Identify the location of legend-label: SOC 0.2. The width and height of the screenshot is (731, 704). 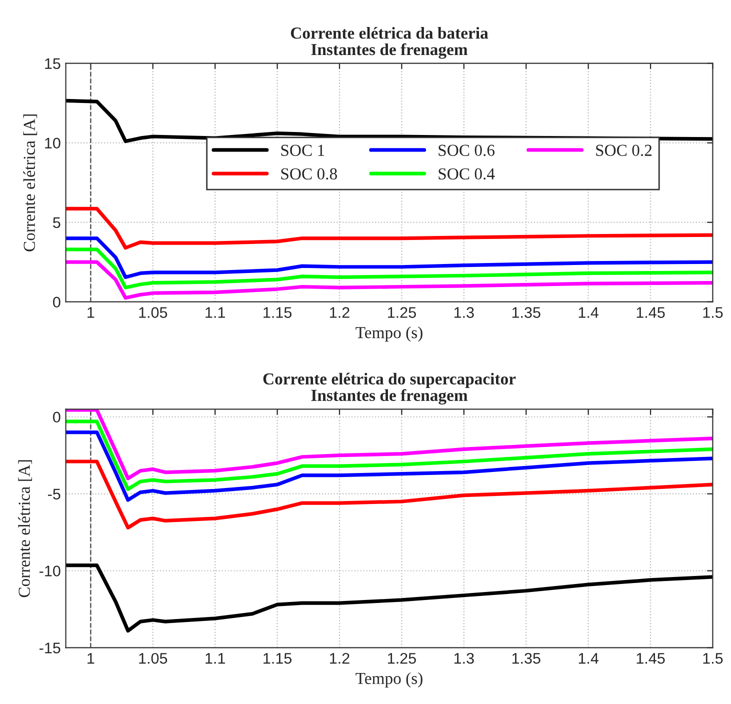
(624, 150).